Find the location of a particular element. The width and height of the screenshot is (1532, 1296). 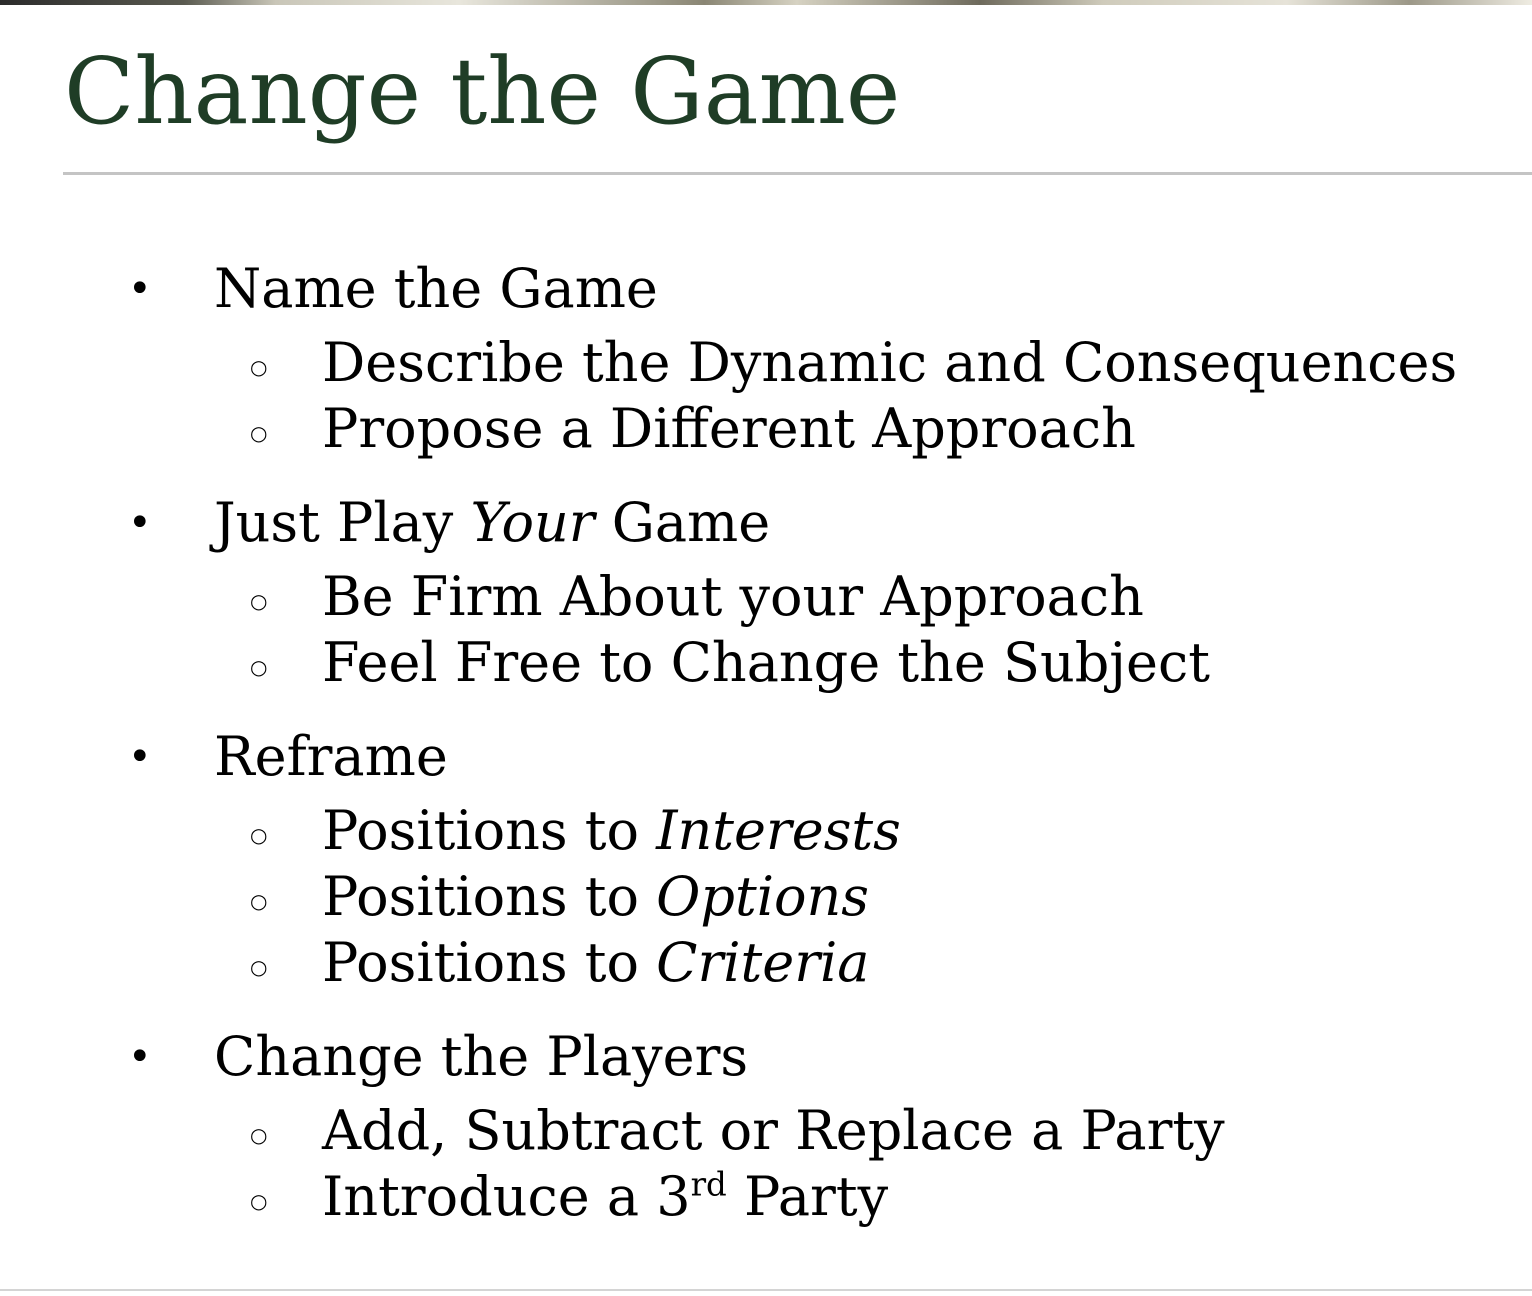

header-image-strip is located at coordinates (766, 2).